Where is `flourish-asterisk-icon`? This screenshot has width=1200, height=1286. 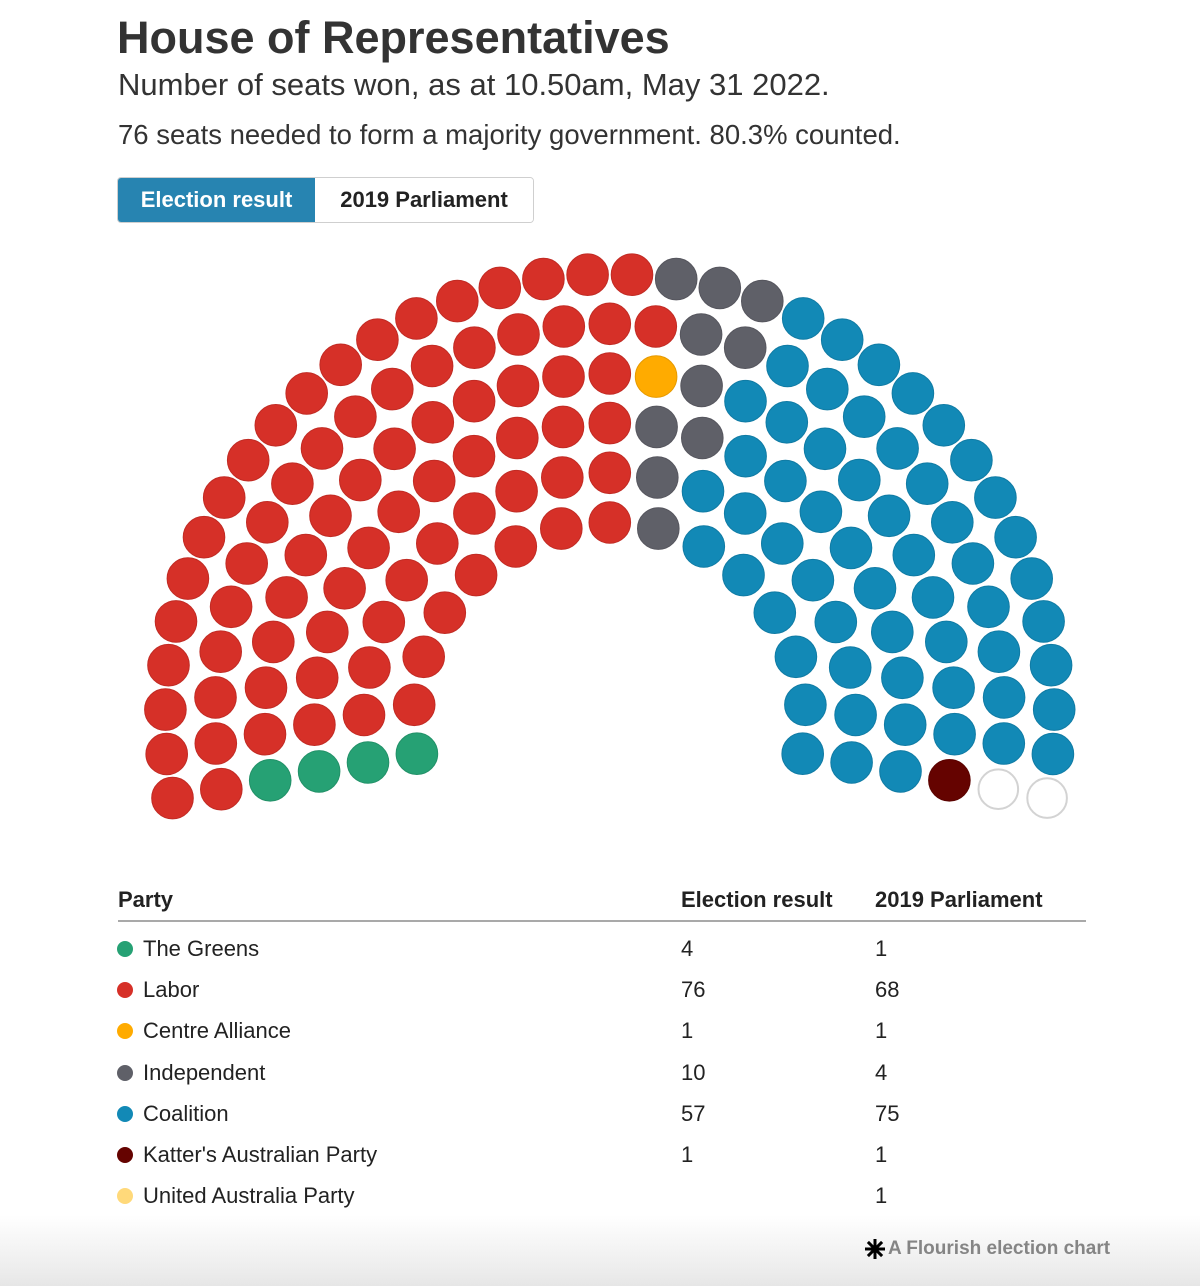
flourish-asterisk-icon is located at coordinates (875, 1249).